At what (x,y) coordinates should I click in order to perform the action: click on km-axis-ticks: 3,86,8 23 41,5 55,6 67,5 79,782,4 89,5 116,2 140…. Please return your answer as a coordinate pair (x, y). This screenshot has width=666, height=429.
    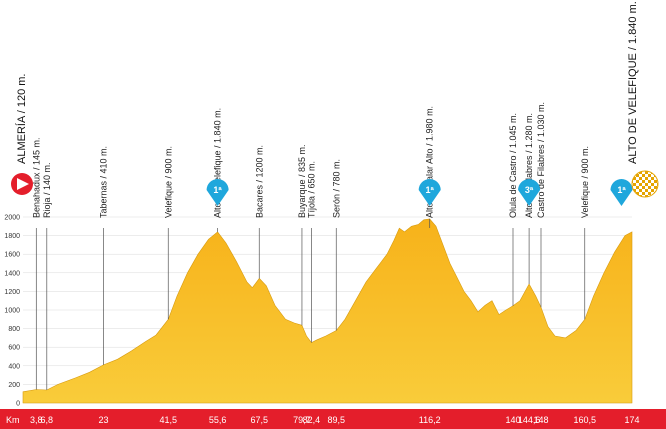
    Looking at the image, I should click on (334, 420).